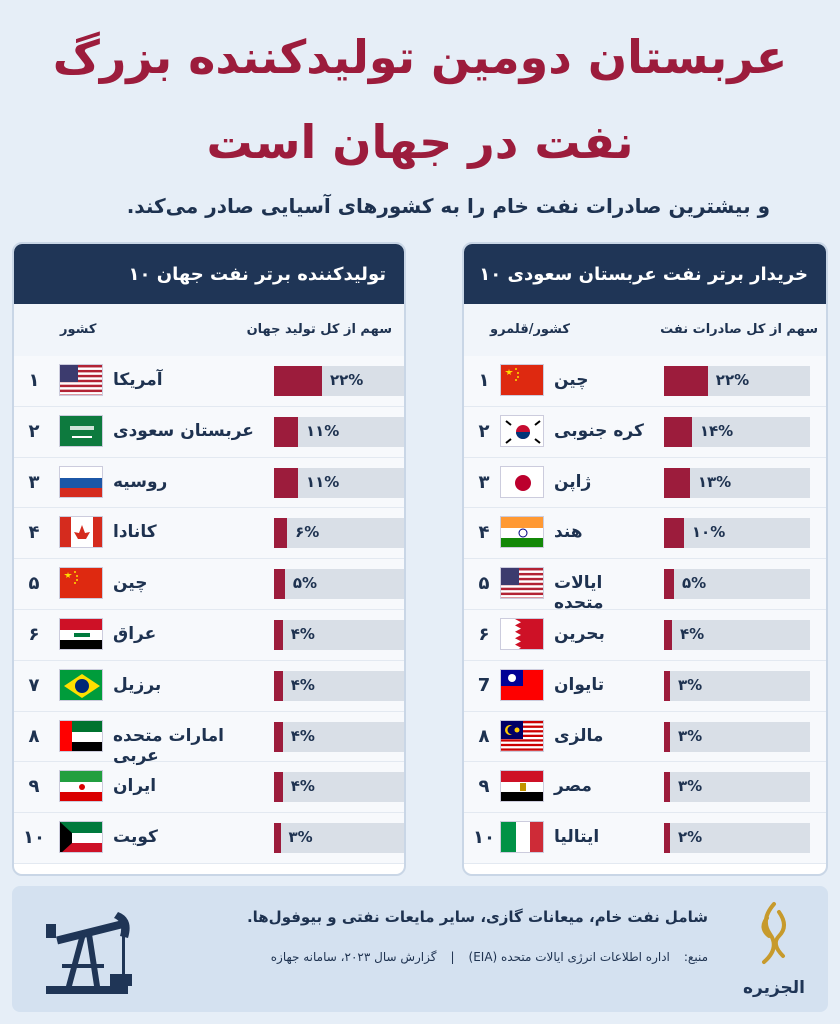 This screenshot has height=1024, width=840. Describe the element at coordinates (708, 532) in the screenshot. I see `data-label: ۱۰%` at that location.